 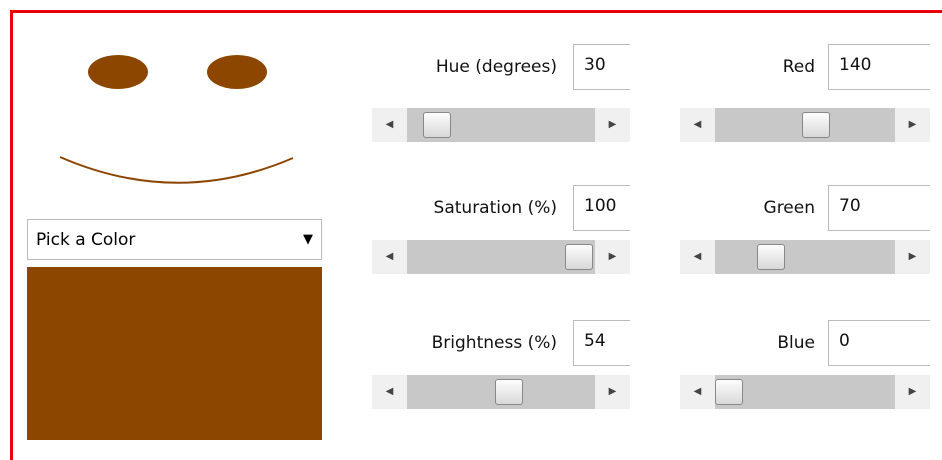 I want to click on value-input: 0, so click(x=879, y=343).